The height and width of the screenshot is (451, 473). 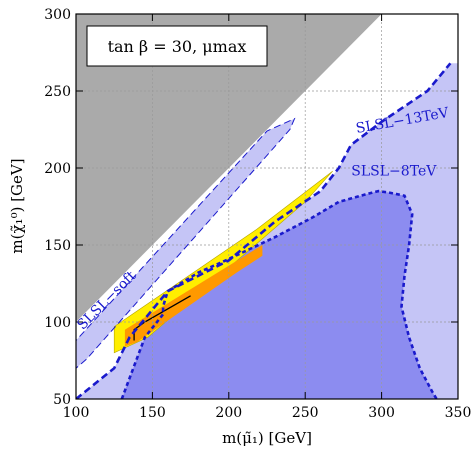 What do you see at coordinates (57, 169) in the screenshot?
I see `y-tick-label: 200` at bounding box center [57, 169].